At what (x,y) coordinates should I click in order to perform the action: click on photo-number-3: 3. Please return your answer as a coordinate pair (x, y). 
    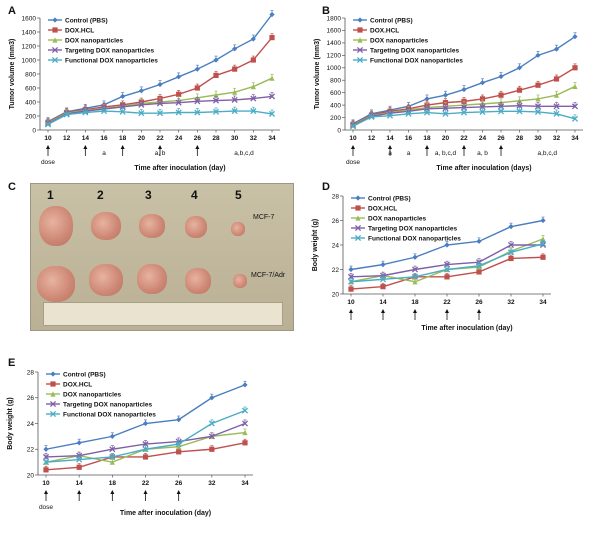
    Looking at the image, I should click on (148, 195).